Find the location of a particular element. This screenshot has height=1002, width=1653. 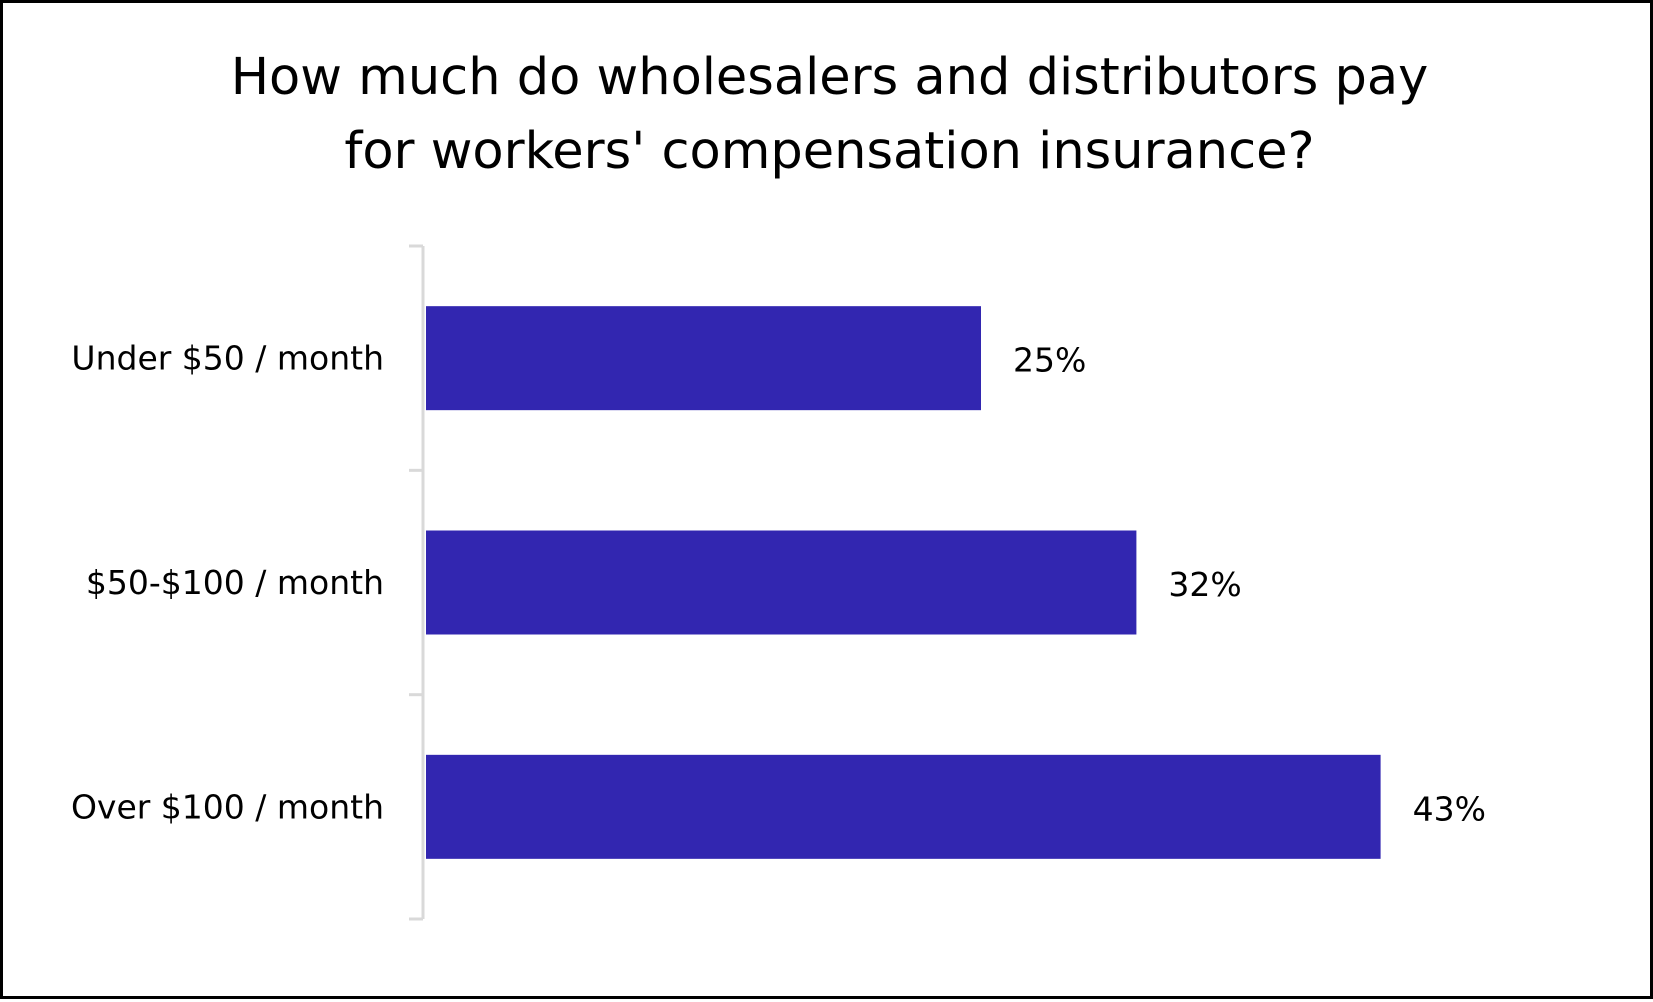

value-label-2: 32% is located at coordinates (1204, 584).